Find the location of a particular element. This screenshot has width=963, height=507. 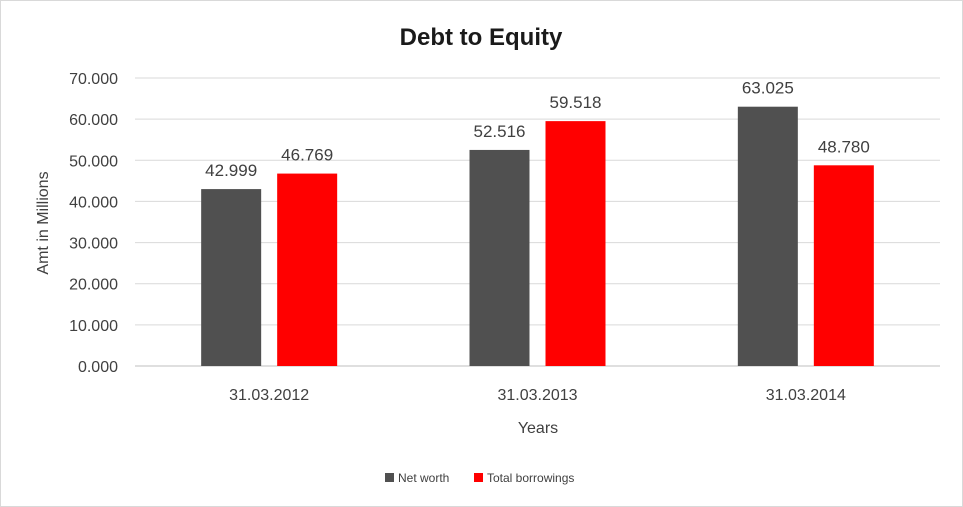

x-axis-categories: 31.03.2012 31.03.2013 31.03.2014 is located at coordinates (537, 395).